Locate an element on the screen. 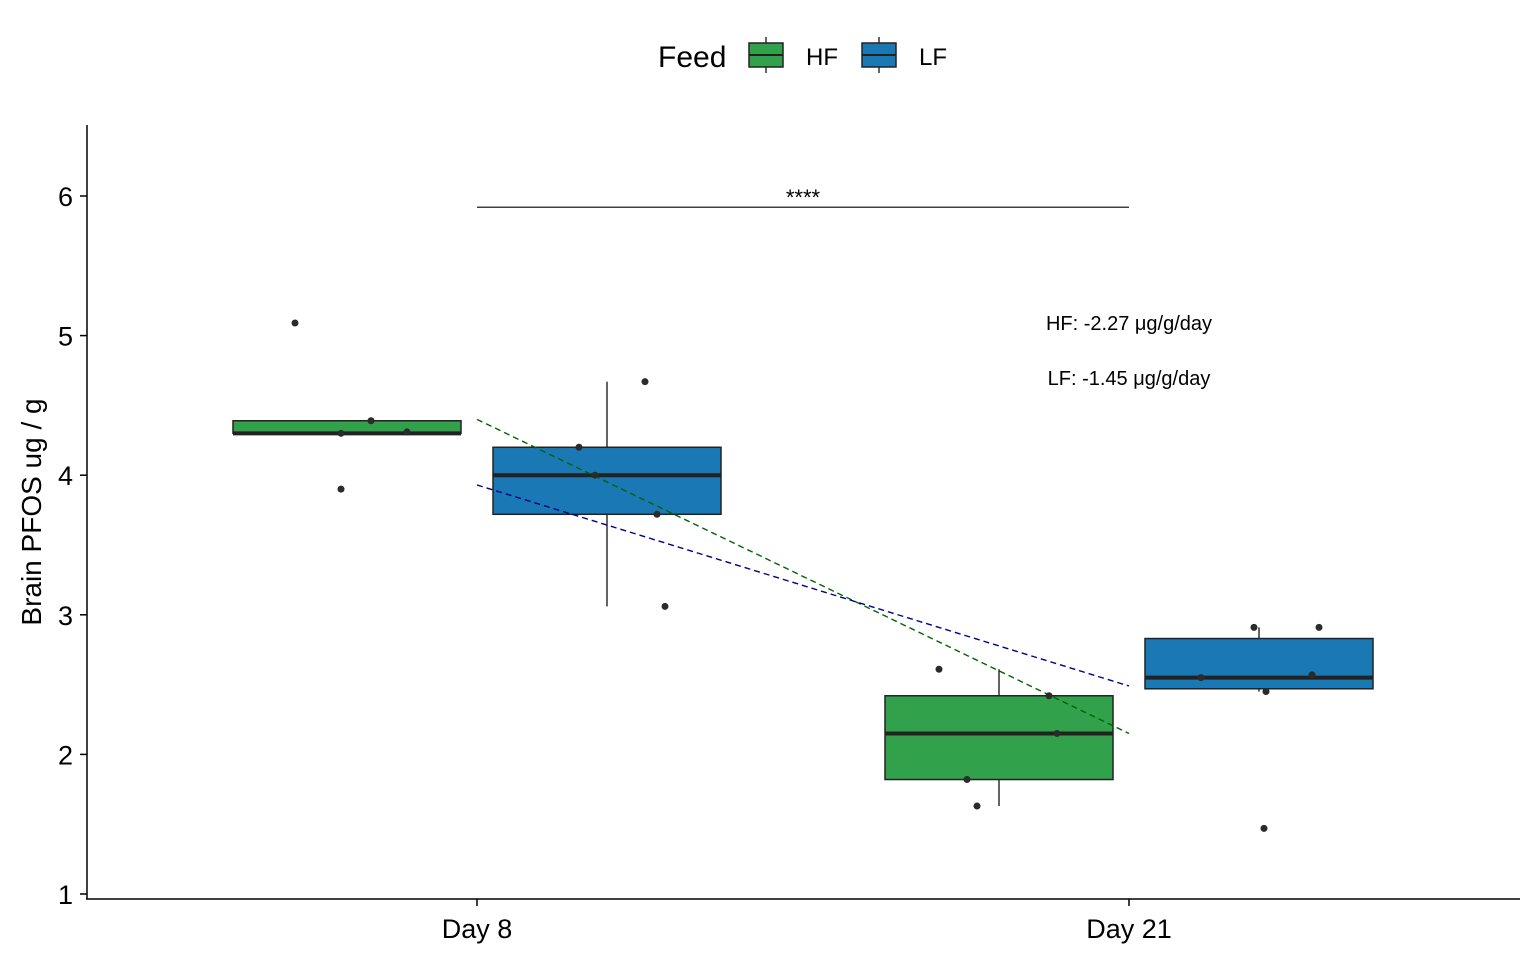 This screenshot has height=960, width=1536. legend-title: Feed is located at coordinates (692, 57).